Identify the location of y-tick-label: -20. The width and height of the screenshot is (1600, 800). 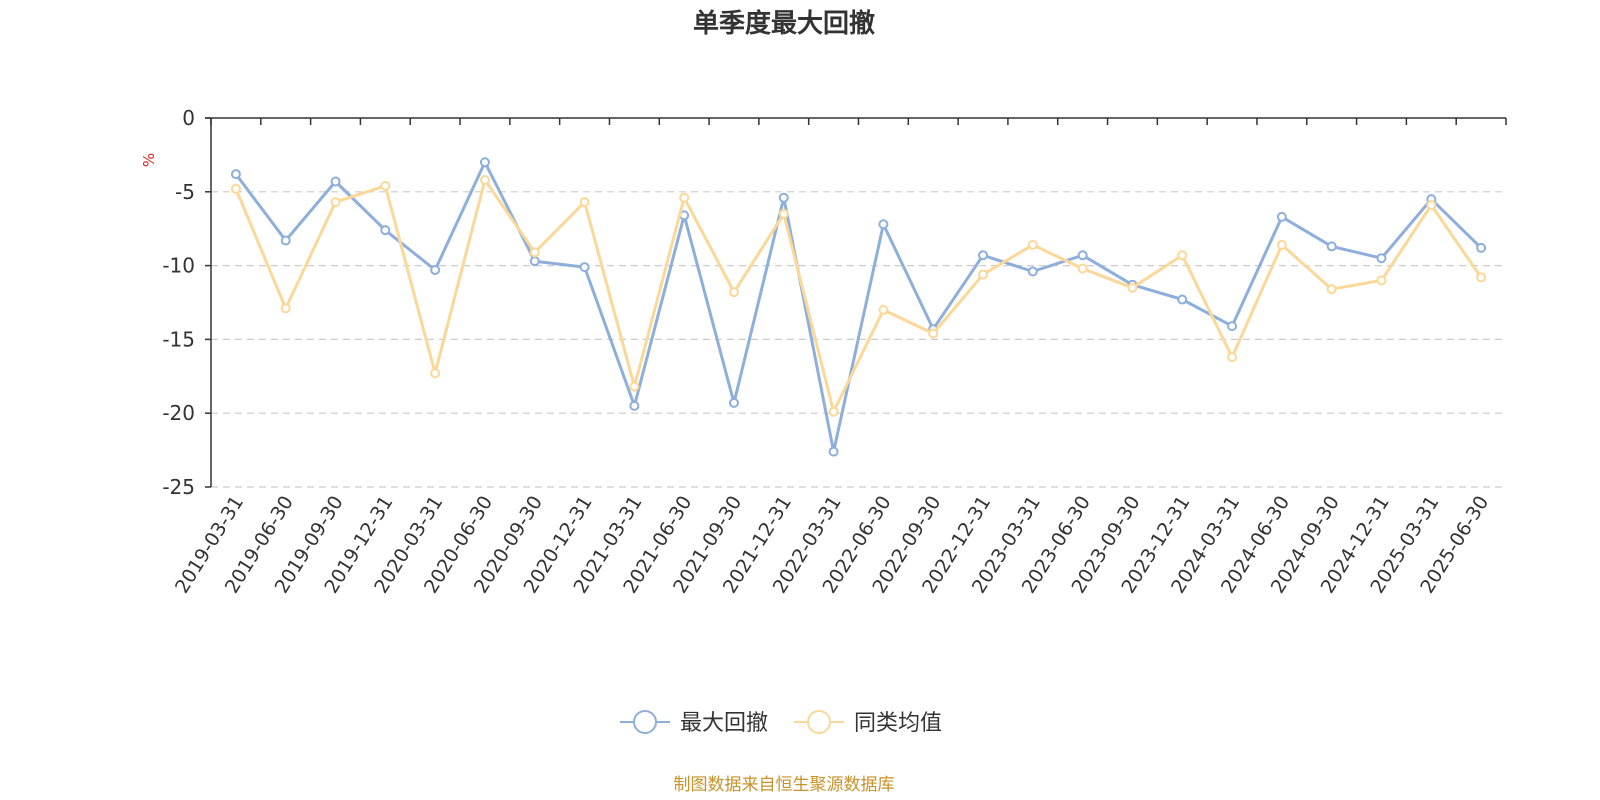
(178, 413).